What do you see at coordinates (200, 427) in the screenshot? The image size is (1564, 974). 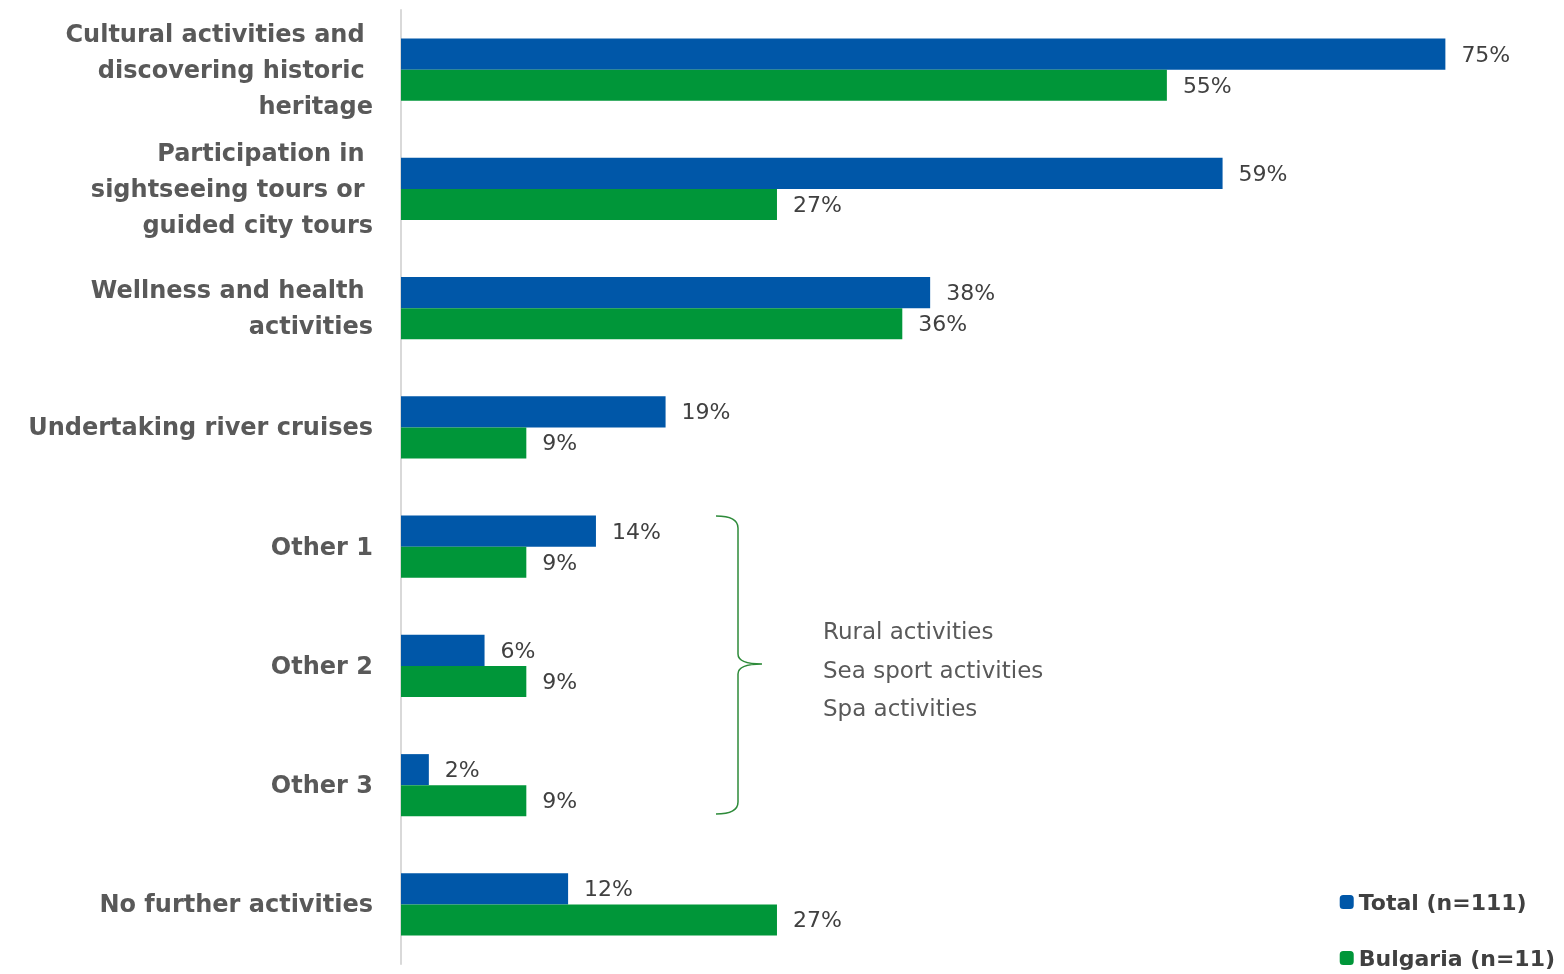 I see `y-tick-label: Undertaking river cruises` at bounding box center [200, 427].